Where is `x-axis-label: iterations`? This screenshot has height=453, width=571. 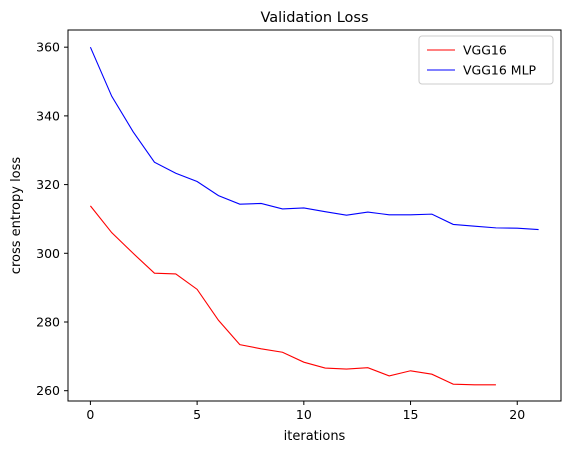
x-axis-label: iterations is located at coordinates (315, 436).